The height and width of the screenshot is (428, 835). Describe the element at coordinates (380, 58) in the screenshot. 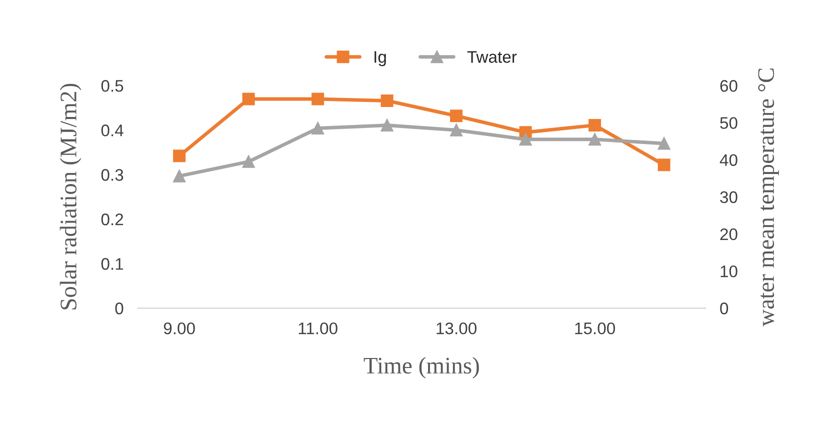

I see `legend-label: Ig` at that location.